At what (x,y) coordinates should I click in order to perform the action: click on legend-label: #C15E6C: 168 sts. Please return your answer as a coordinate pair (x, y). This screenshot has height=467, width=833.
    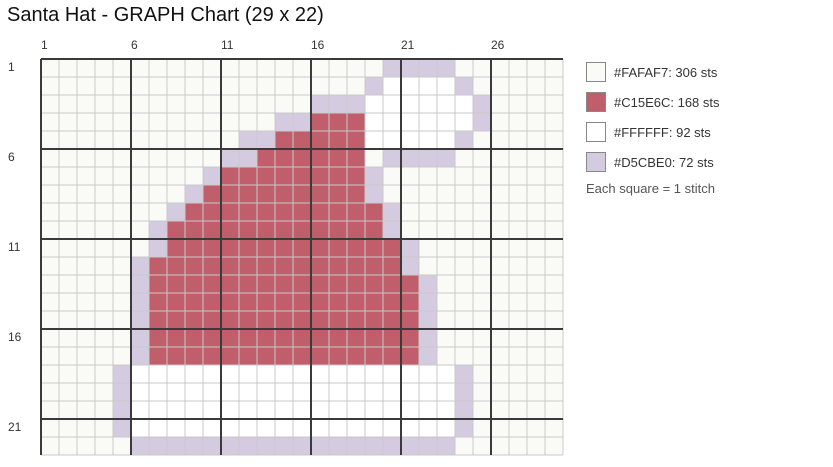
    Looking at the image, I should click on (667, 102).